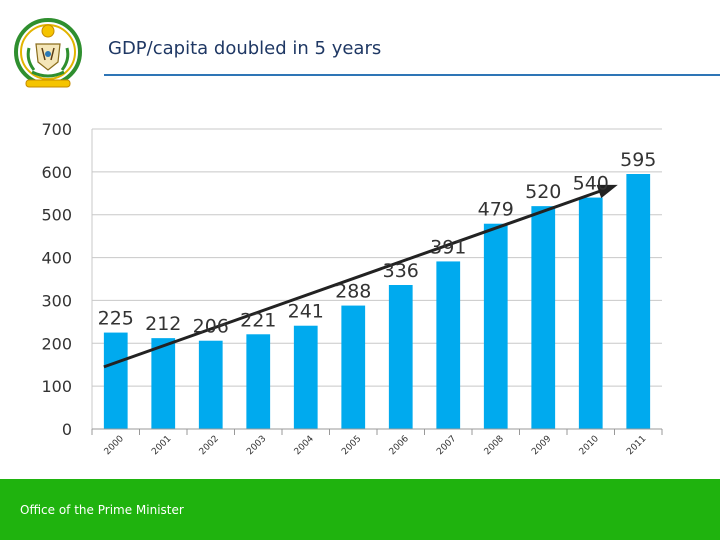 This screenshot has width=720, height=540. Describe the element at coordinates (304, 445) in the screenshot. I see `x-tick-label: 2004` at that location.